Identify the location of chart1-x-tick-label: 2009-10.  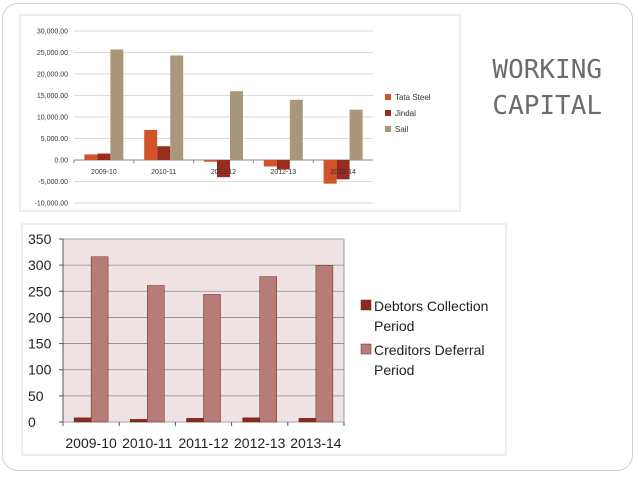
(104, 172).